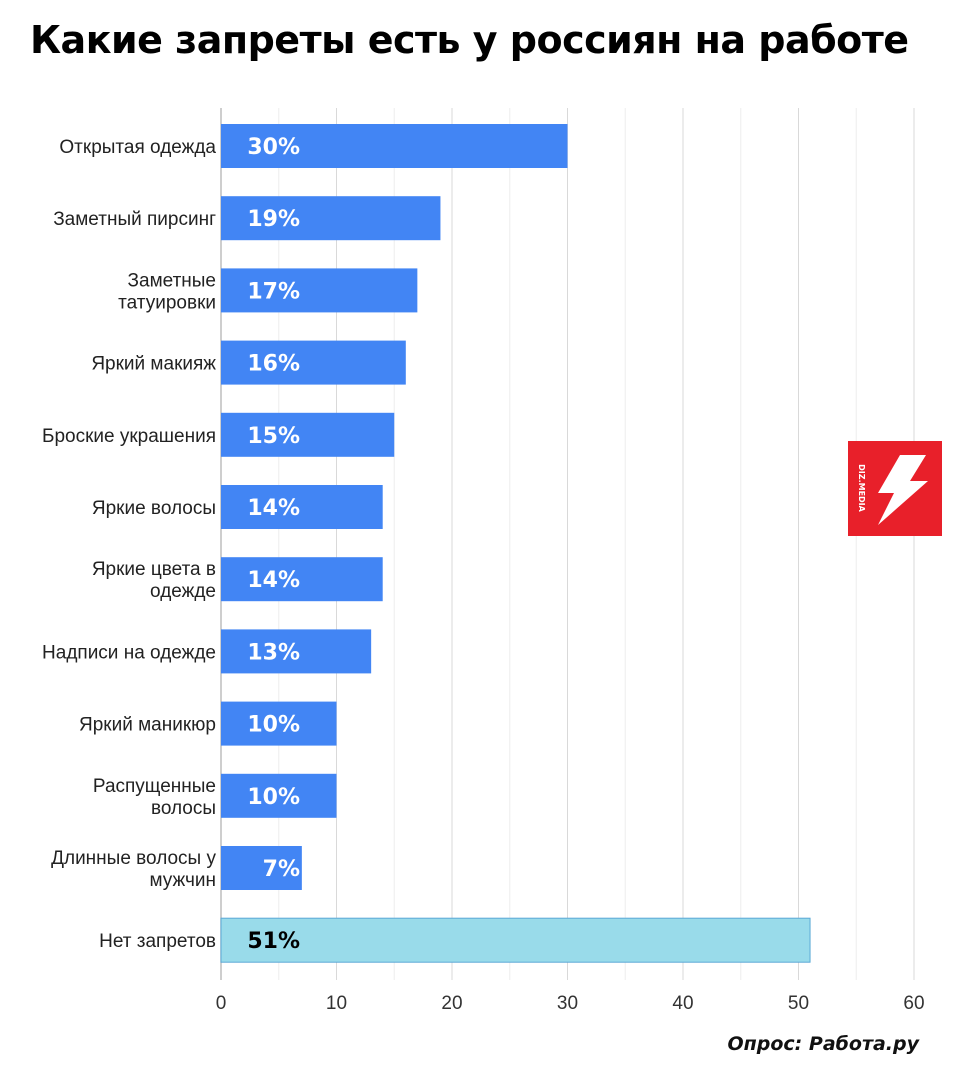 The height and width of the screenshot is (1078, 961). I want to click on category-label: Заметный пирсинг, so click(134, 219).